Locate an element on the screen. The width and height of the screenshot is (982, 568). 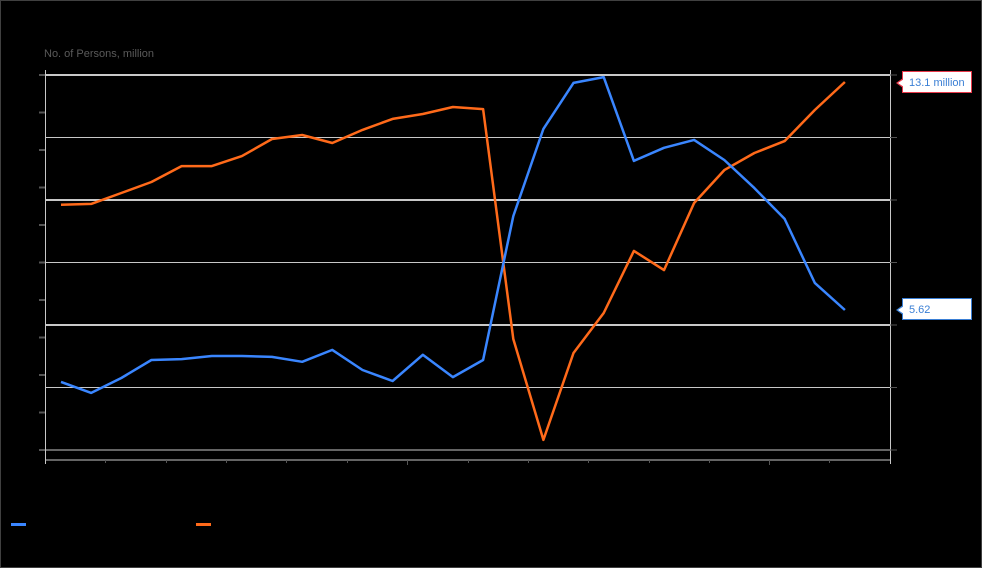
y-axis-title: No. of Persons, million is located at coordinates (99, 54).